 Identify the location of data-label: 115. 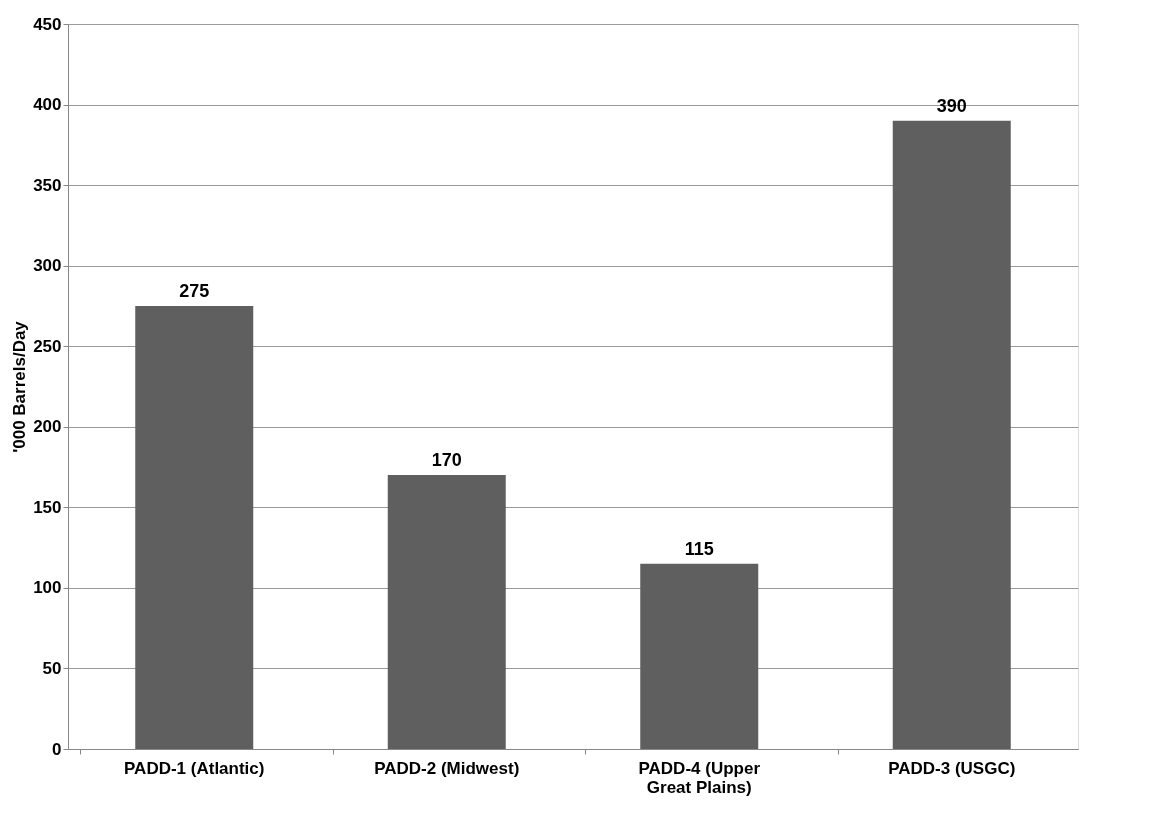
(699, 548).